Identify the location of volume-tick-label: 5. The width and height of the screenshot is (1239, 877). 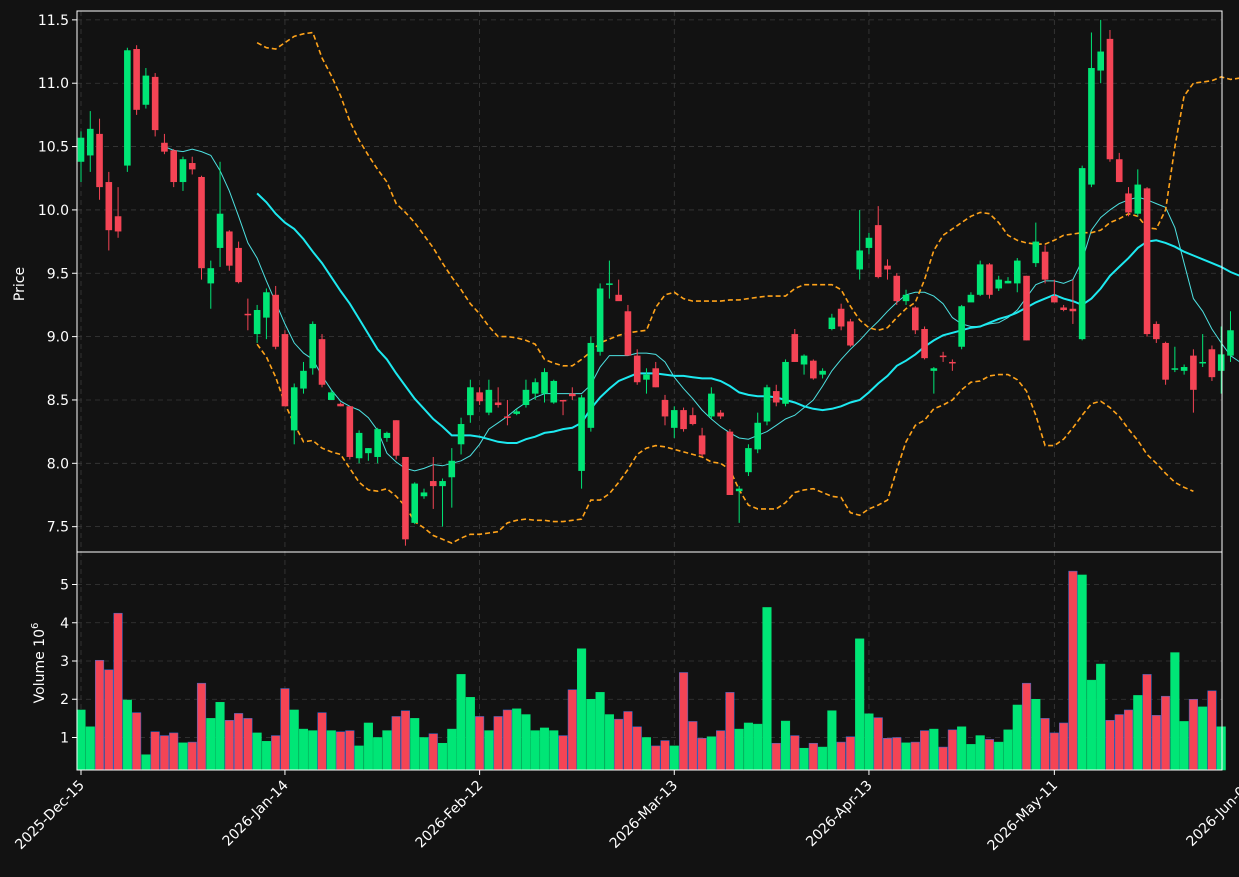
(64, 586).